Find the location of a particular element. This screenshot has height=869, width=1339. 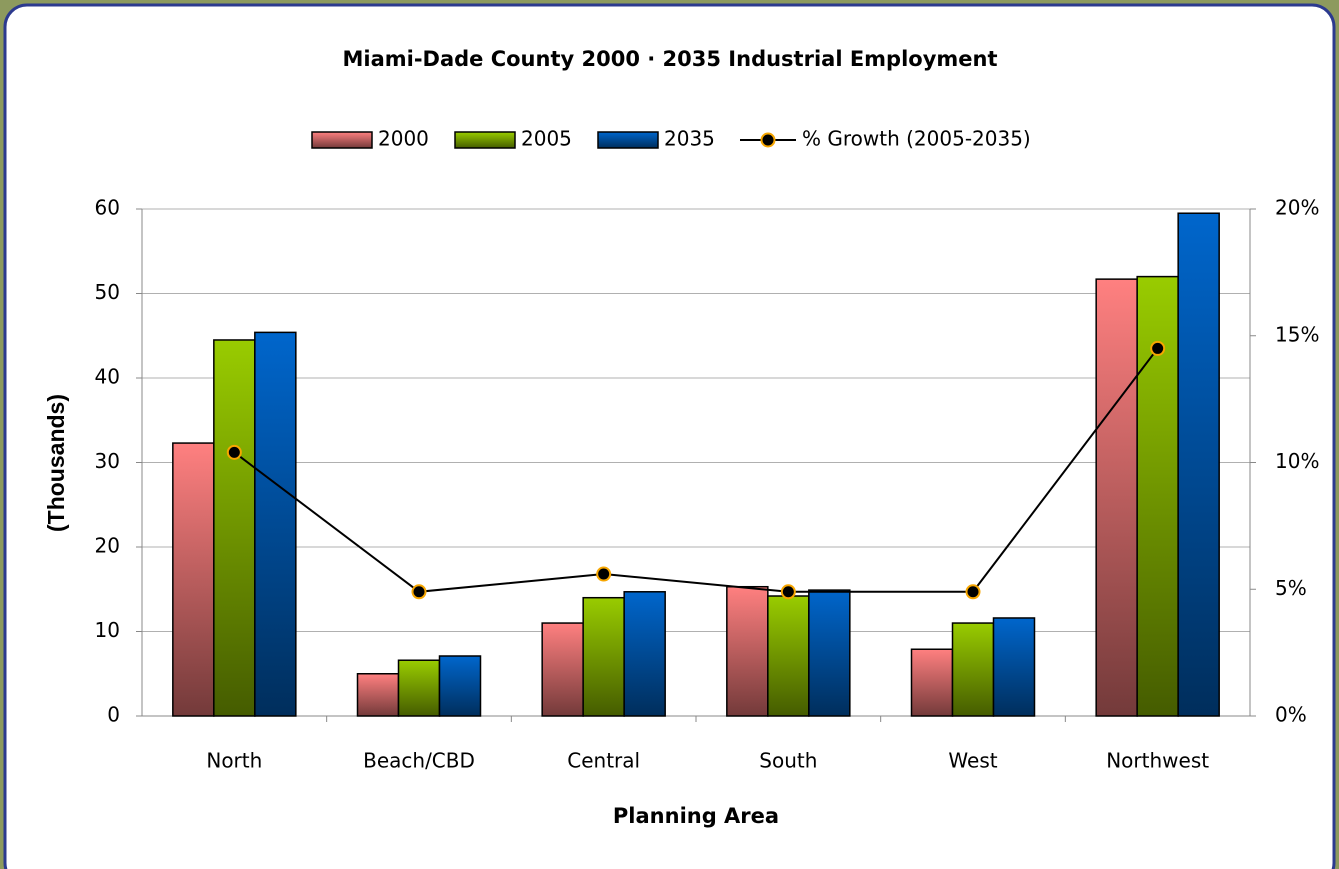

y2-tick-label: 15% is located at coordinates (1297, 334).